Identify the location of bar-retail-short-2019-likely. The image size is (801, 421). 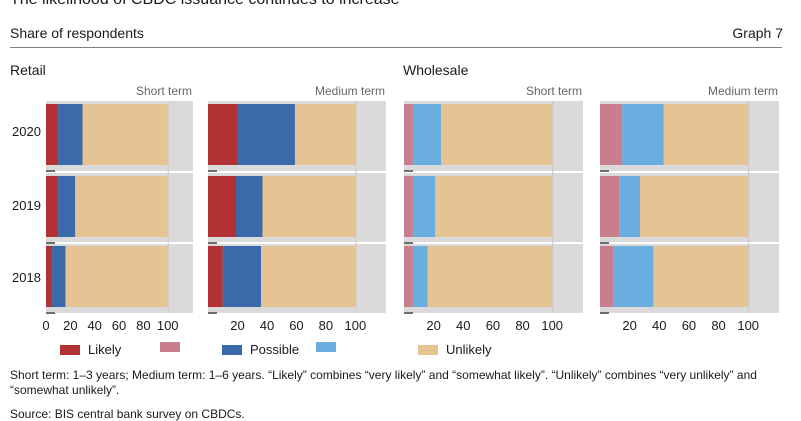
(52, 206).